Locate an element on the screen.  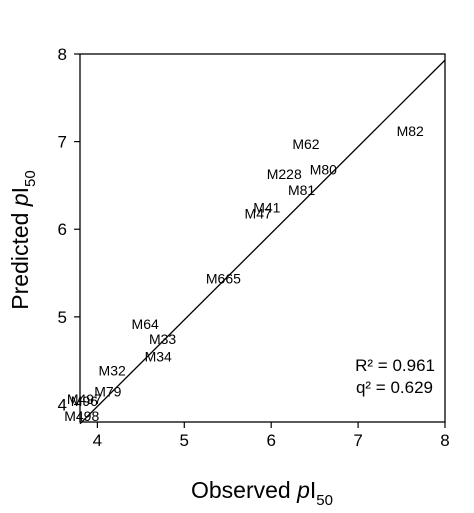
y-tick-label: 8 is located at coordinates (62, 54).